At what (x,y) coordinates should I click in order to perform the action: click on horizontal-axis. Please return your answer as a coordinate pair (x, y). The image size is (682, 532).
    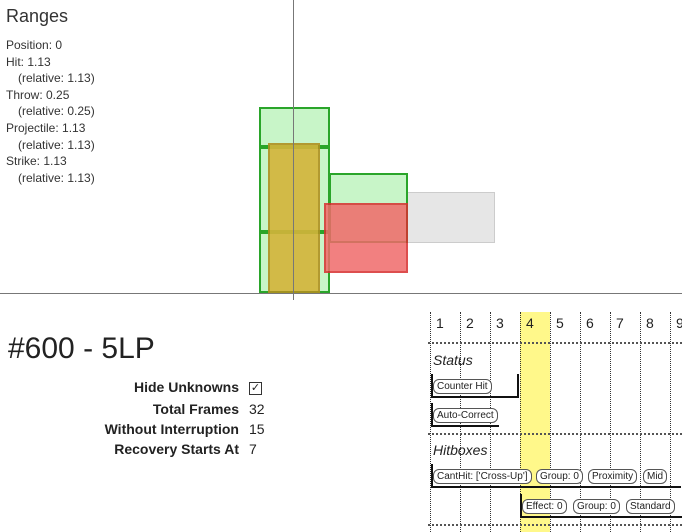
    Looking at the image, I should click on (341, 293).